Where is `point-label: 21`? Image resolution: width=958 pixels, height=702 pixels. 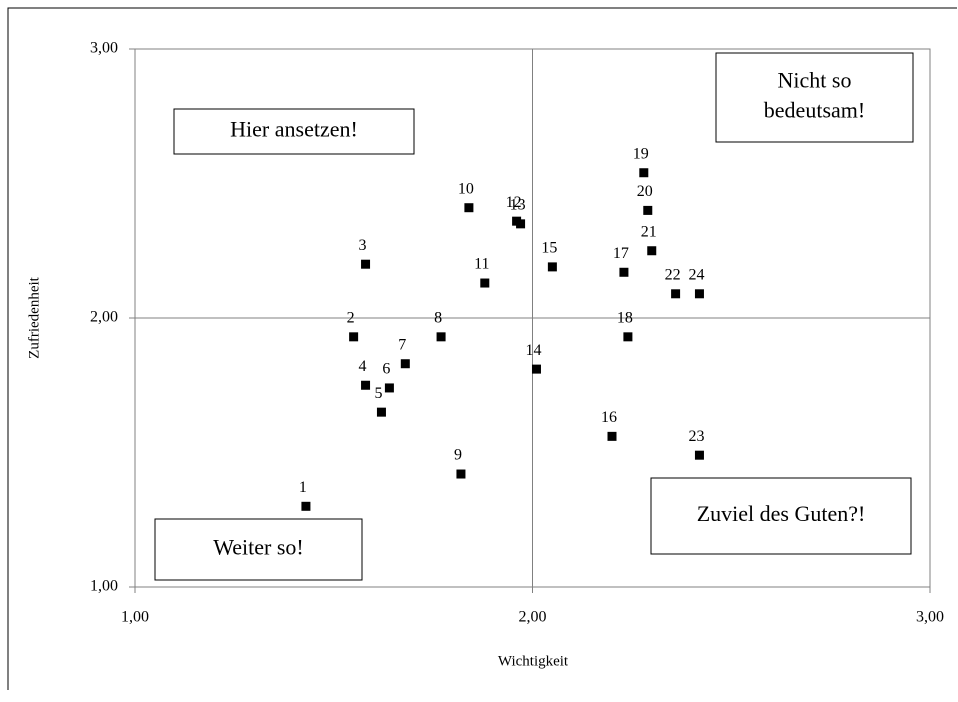 point-label: 21 is located at coordinates (649, 231).